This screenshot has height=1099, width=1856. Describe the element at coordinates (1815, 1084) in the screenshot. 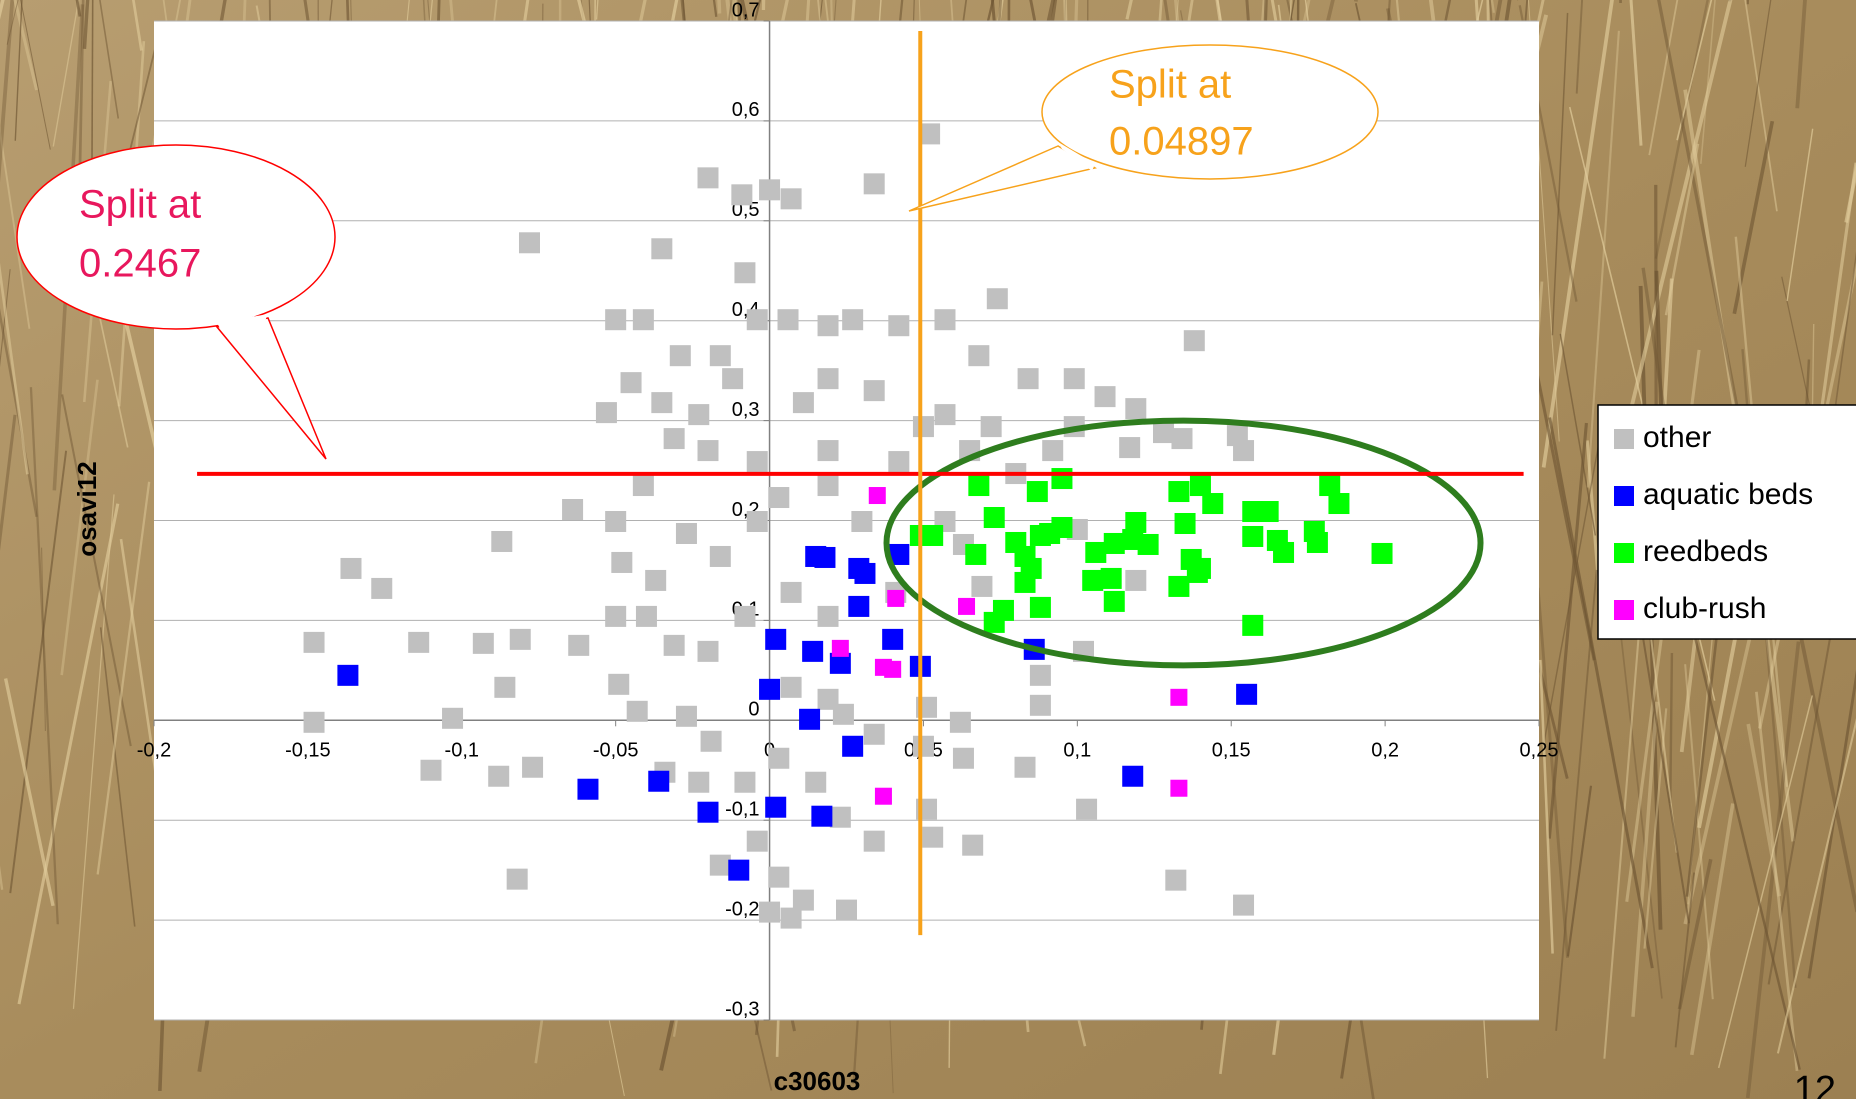

I see `page-number: 12` at that location.